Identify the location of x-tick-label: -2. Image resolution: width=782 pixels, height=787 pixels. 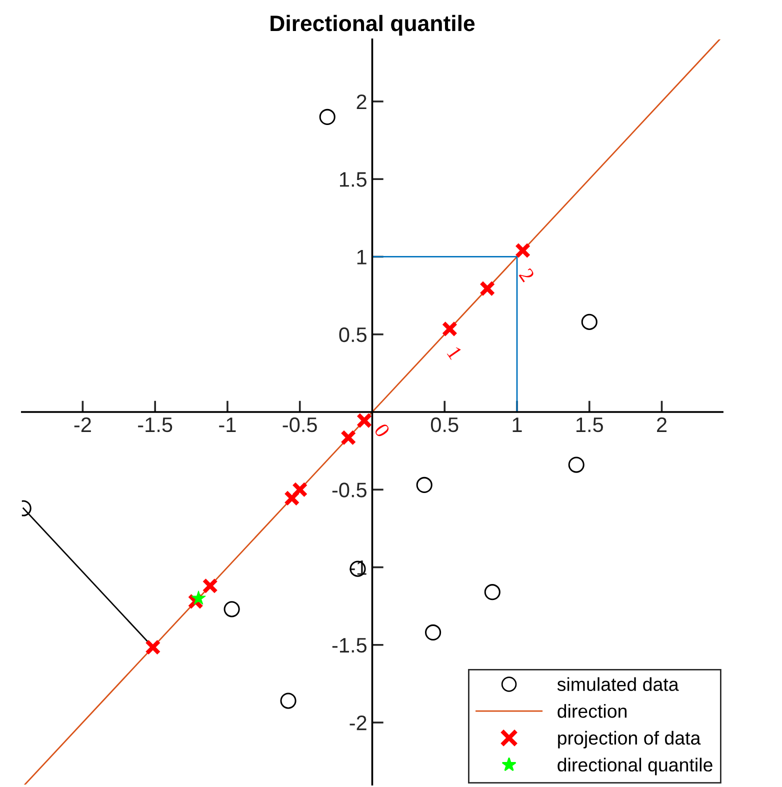
(82, 424).